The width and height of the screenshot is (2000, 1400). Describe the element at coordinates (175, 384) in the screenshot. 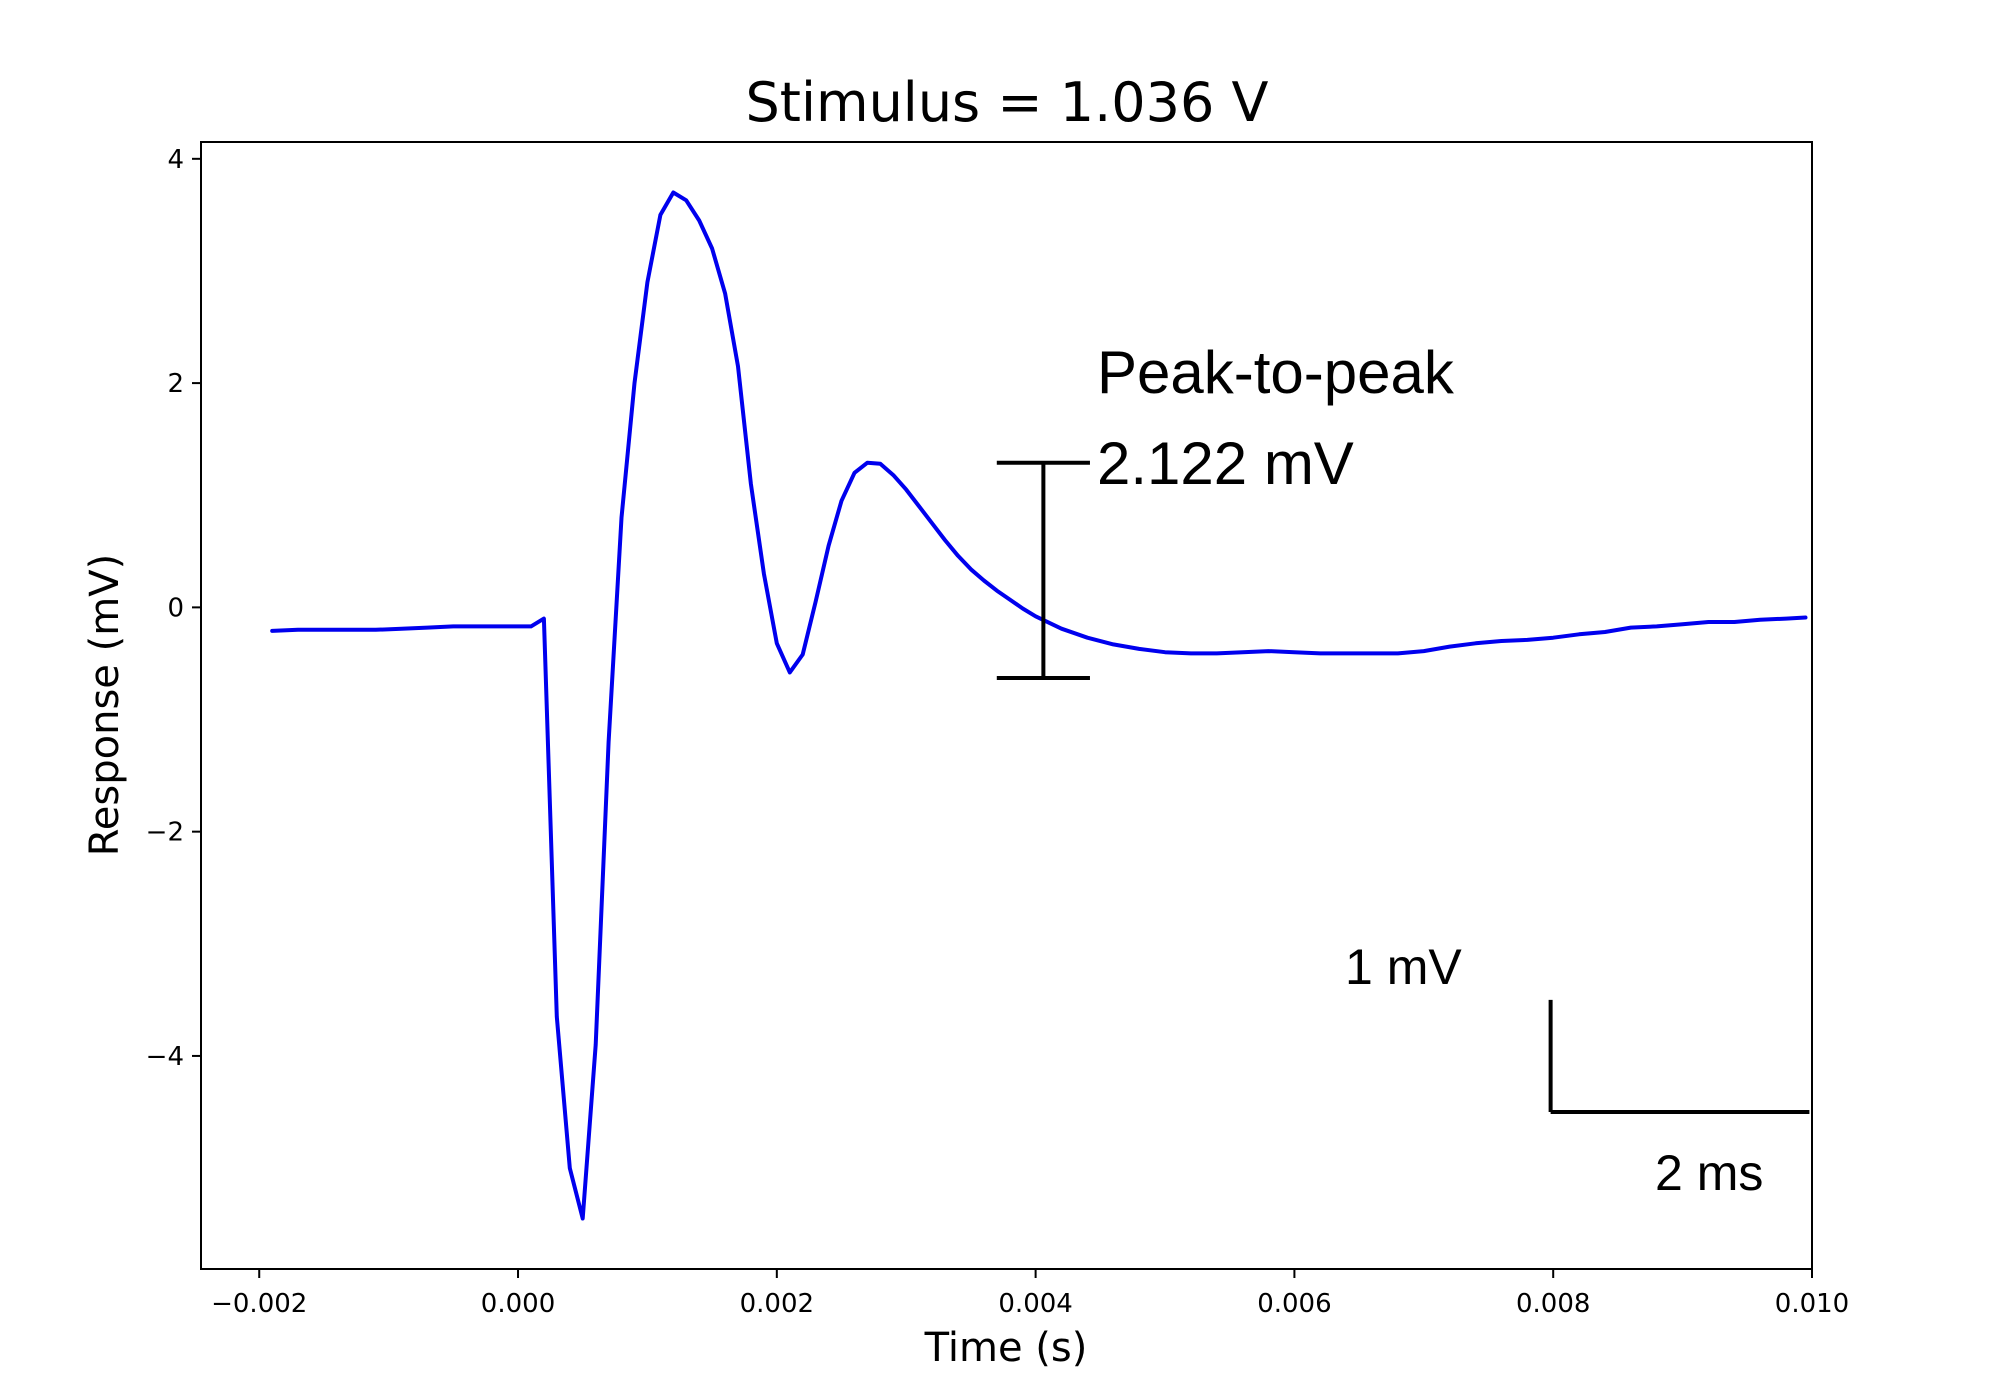

I see `y-tick-label: 2` at that location.